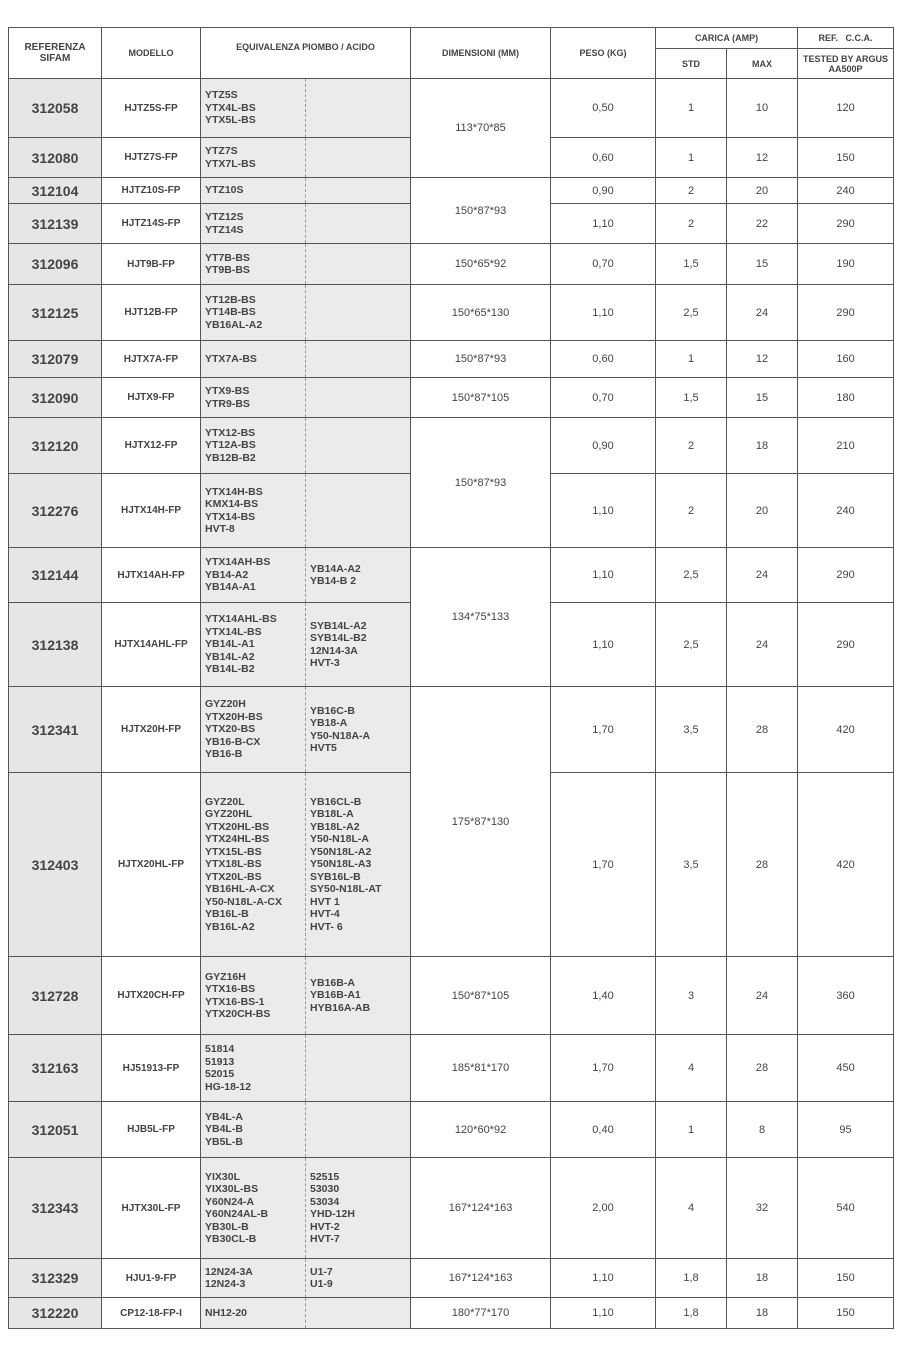 This screenshot has width=900, height=1350. Describe the element at coordinates (224, 1141) in the screenshot. I see `equivalent-model: YB5L-B` at that location.